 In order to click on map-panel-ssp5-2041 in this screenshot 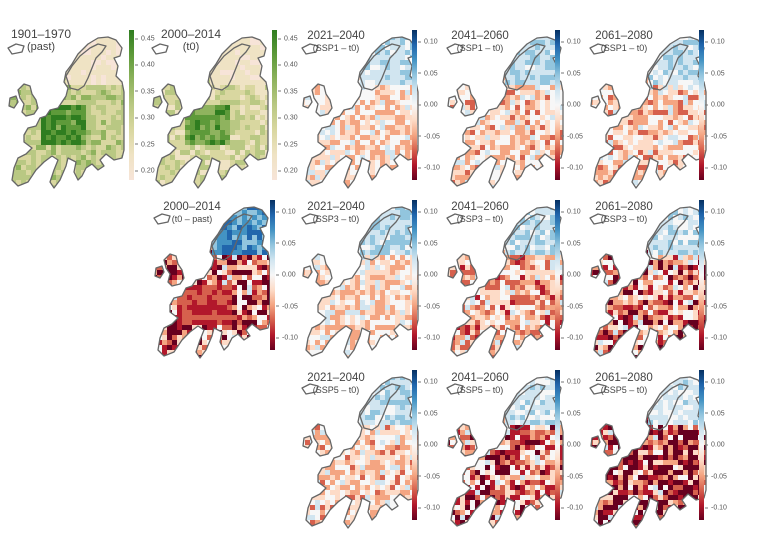, I will do `click(515, 456)`.